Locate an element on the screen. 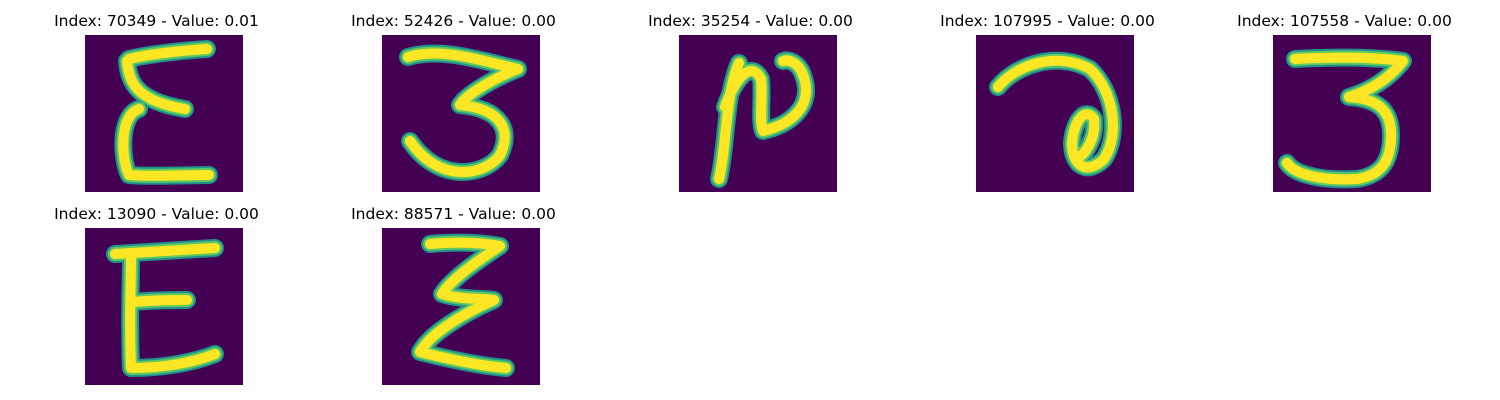  panel-title: Index: 107995 - Value: 0.00 is located at coordinates (1047, 21).